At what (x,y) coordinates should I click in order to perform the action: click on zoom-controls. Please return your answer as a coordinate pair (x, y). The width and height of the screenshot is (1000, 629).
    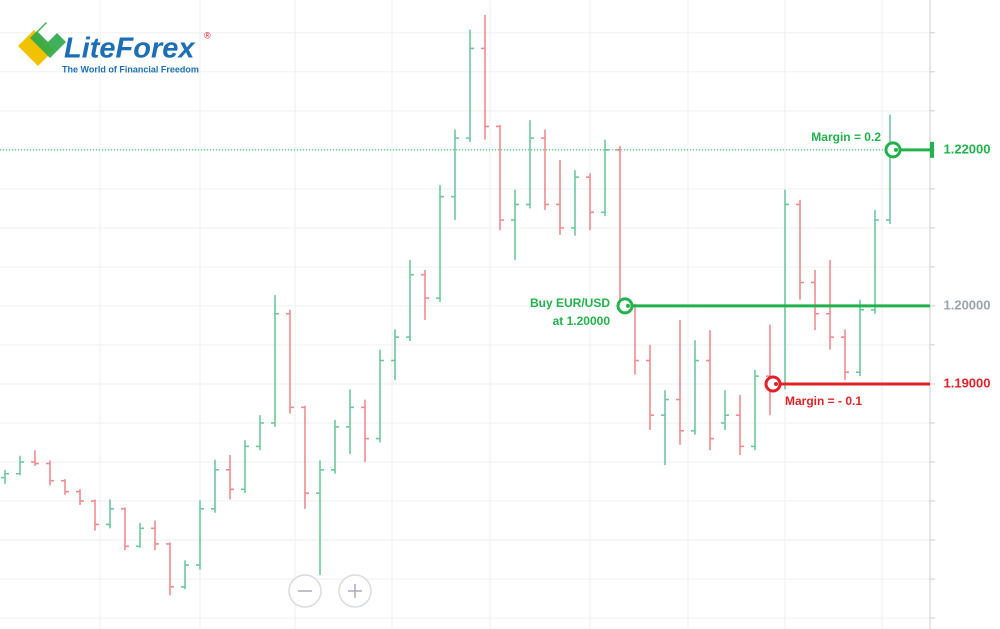
    Looking at the image, I should click on (330, 591).